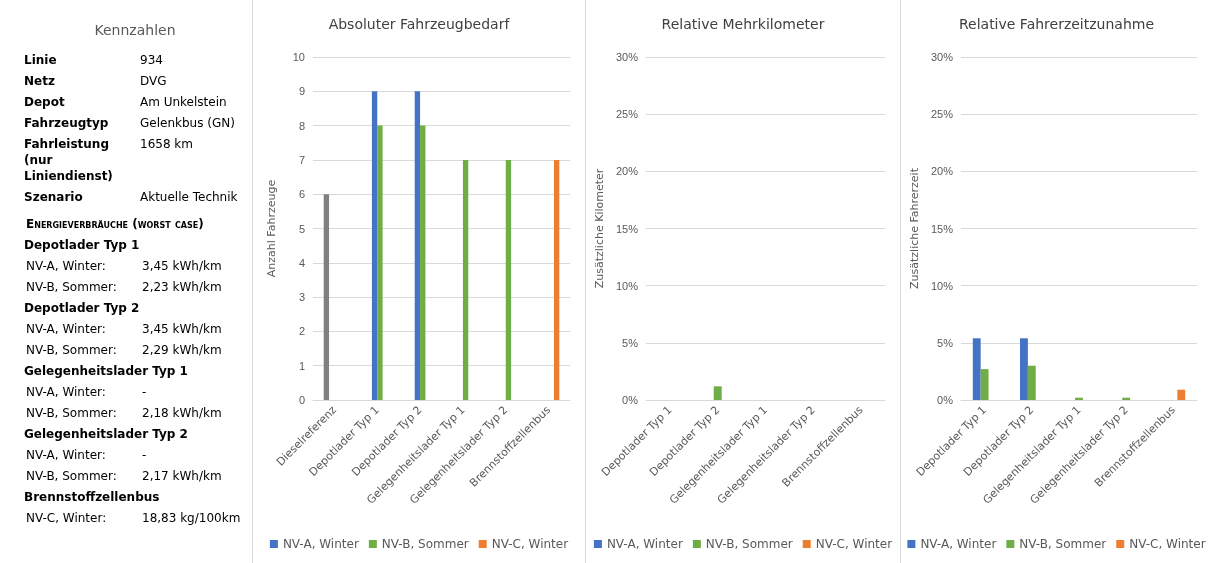 This screenshot has width=1212, height=563. What do you see at coordinates (41, 60) in the screenshot?
I see `text: Linie` at bounding box center [41, 60].